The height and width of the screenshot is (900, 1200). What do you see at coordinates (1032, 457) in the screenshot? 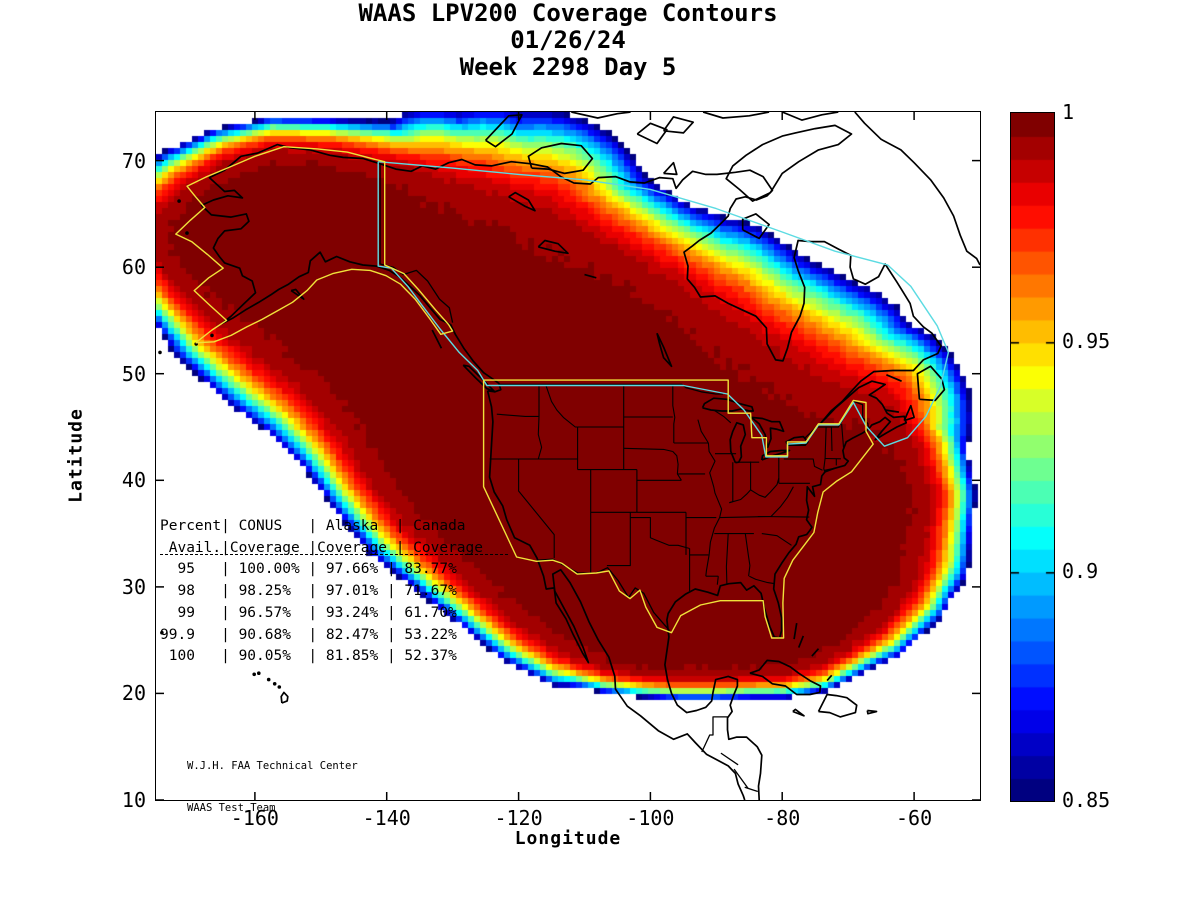
I see `colorbar-canvas` at bounding box center [1032, 457].